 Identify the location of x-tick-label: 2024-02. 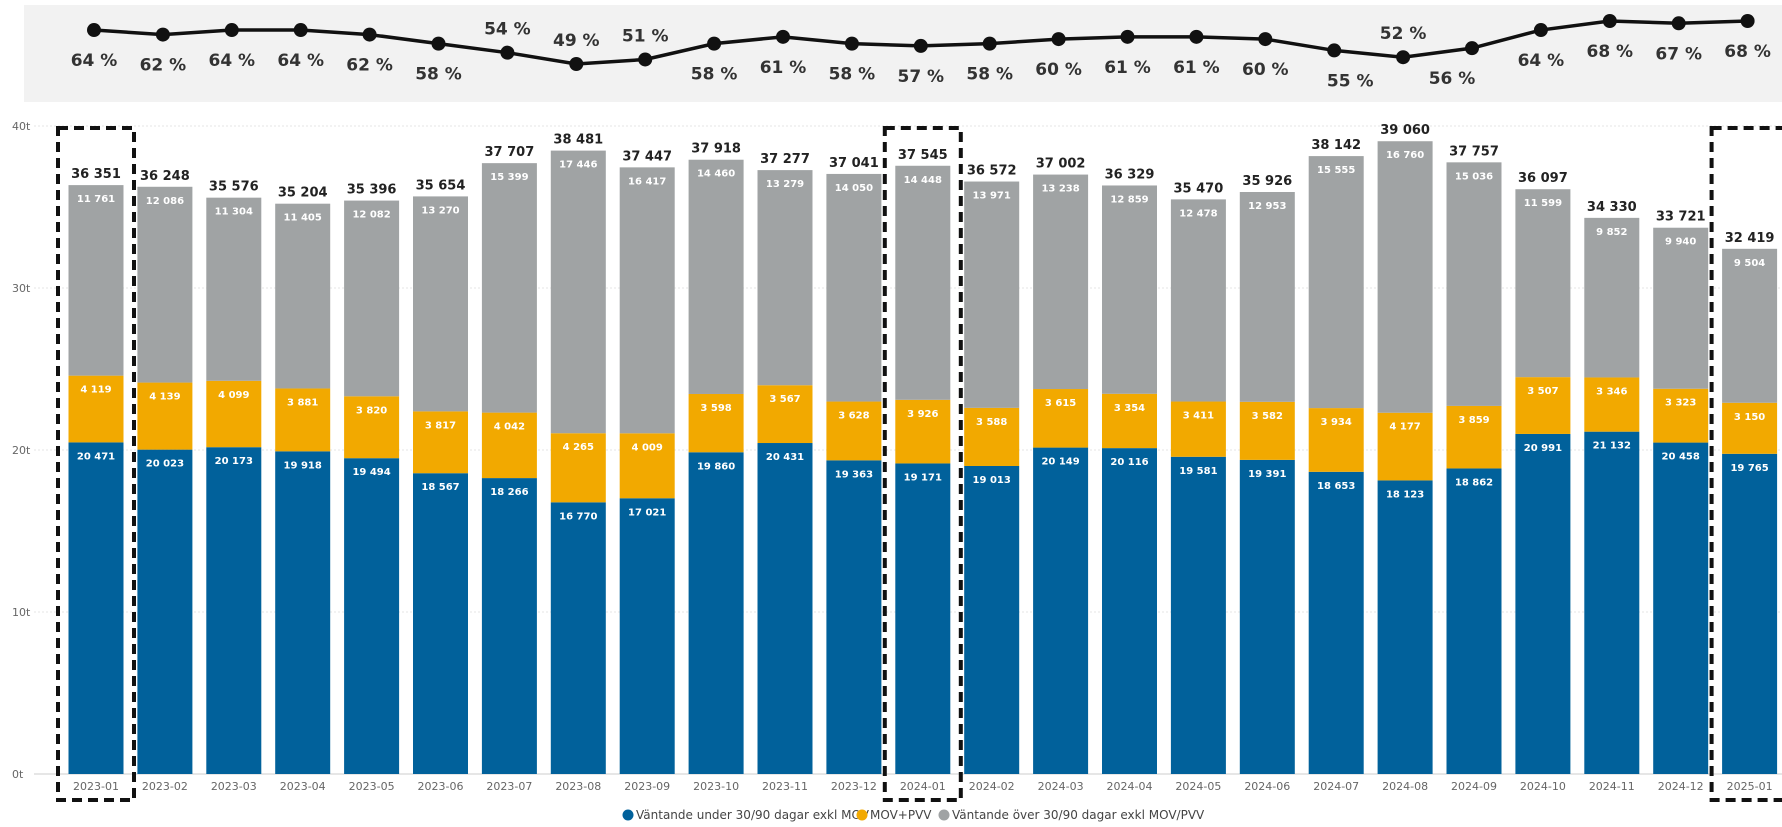
(992, 786).